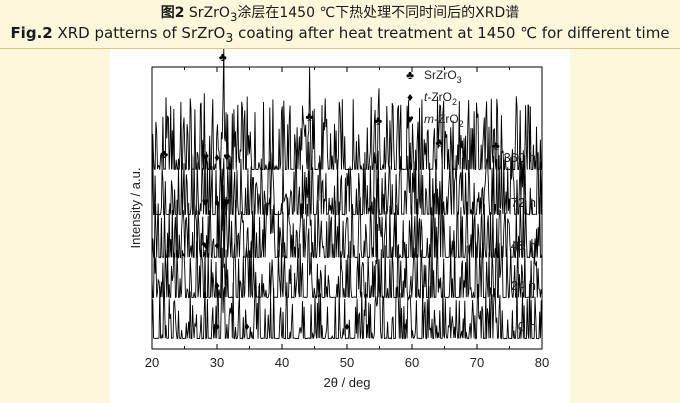 The height and width of the screenshot is (403, 680). I want to click on caption-en-sub: 3, so click(229, 37).